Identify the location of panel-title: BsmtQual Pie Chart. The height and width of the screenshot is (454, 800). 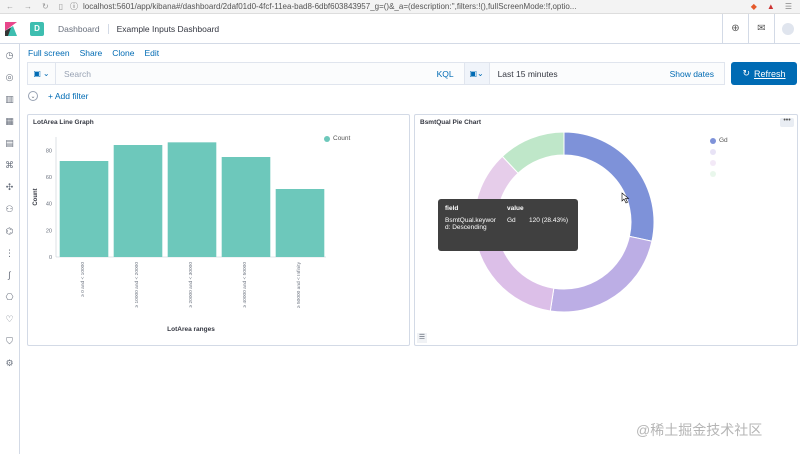
(451, 122).